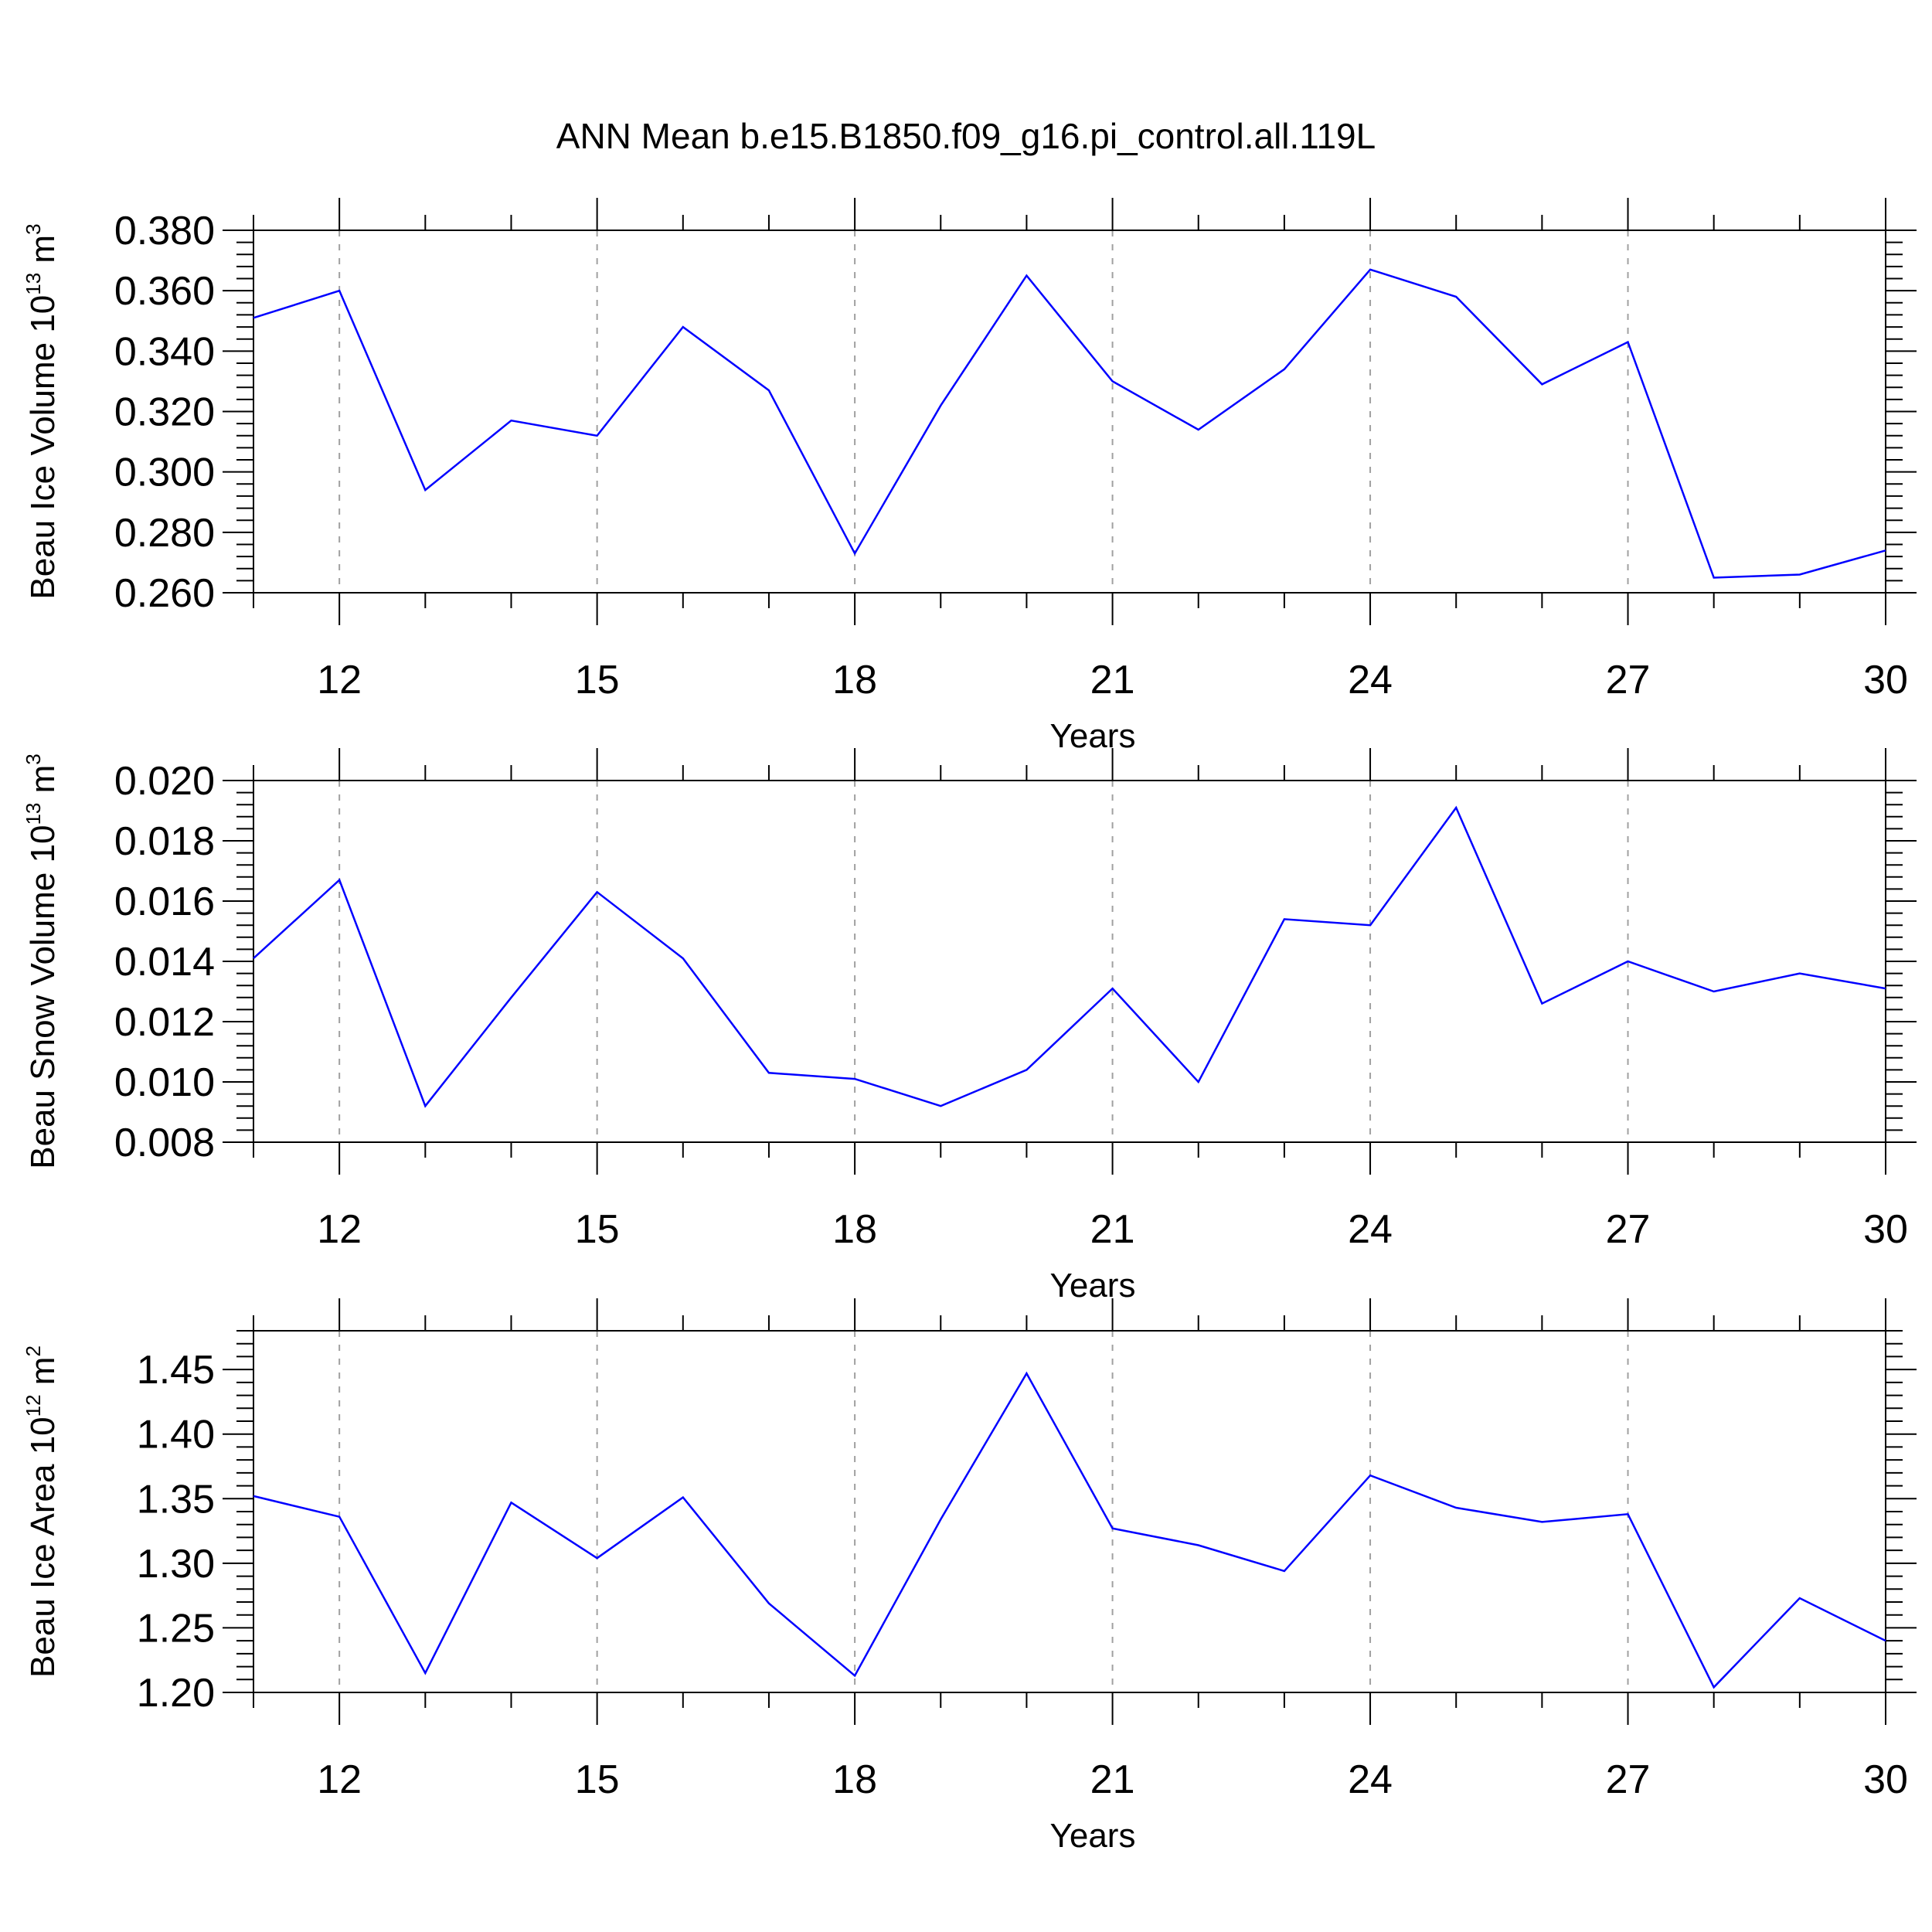 The image size is (1932, 1932). I want to click on y-tick-label: 0.014, so click(165, 963).